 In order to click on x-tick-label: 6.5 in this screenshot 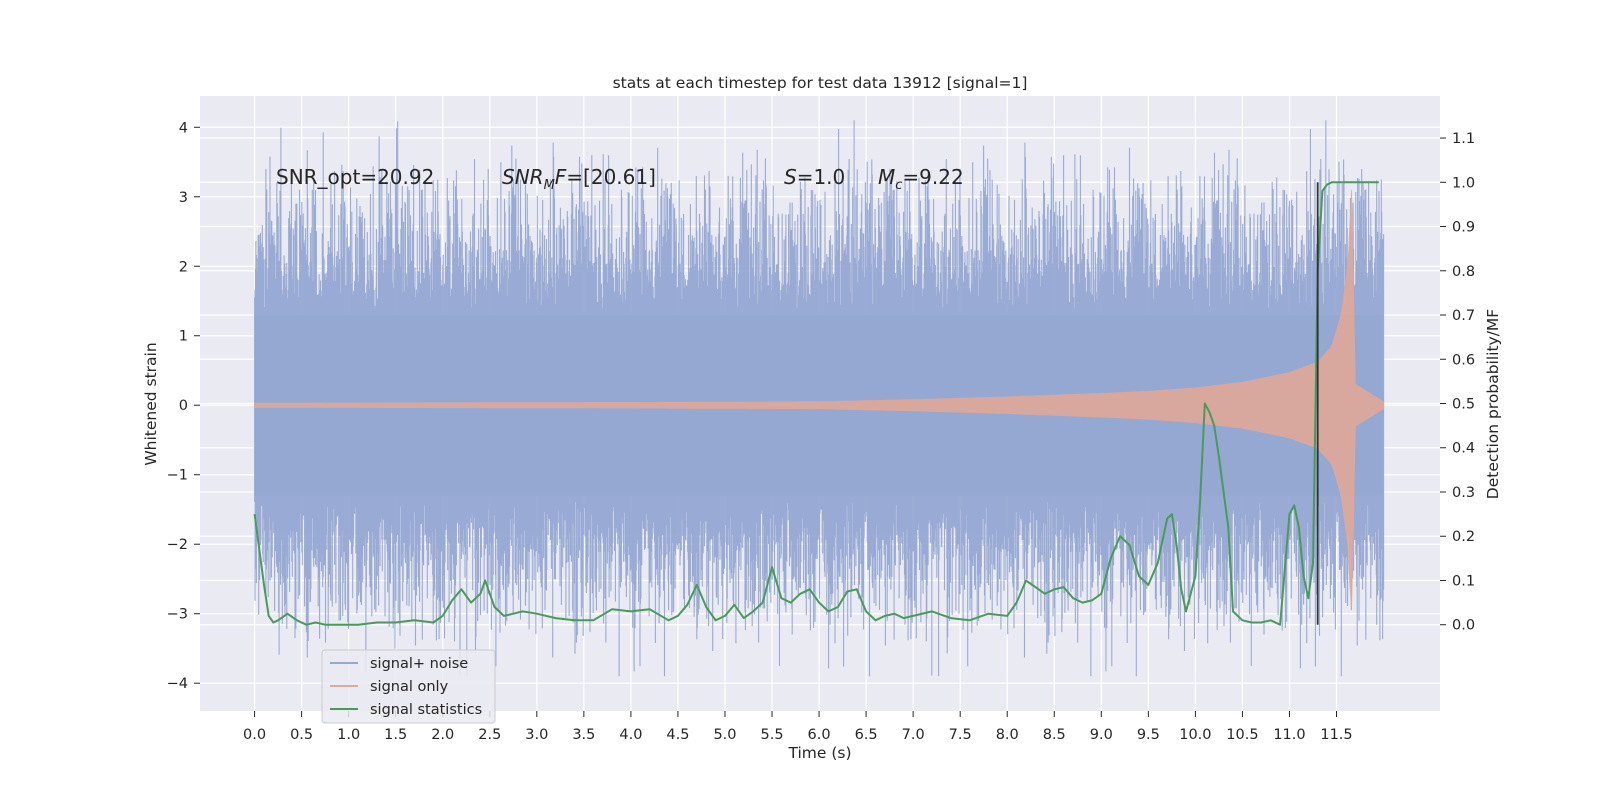, I will do `click(866, 735)`.